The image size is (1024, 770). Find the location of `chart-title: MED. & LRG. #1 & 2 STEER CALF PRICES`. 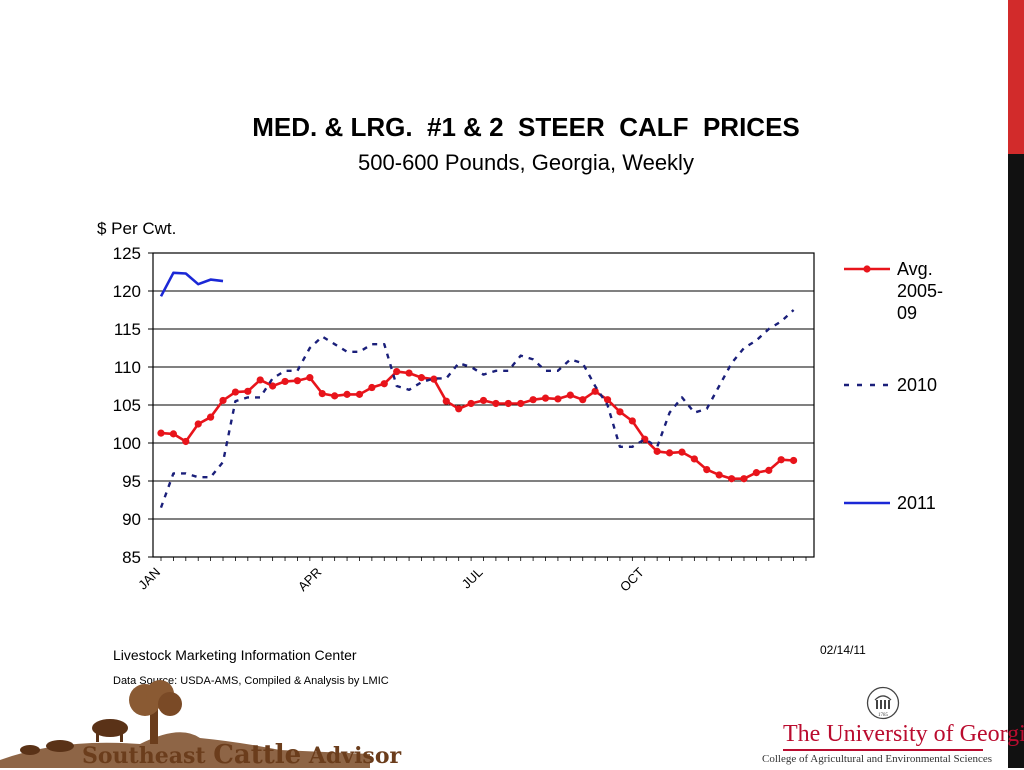

chart-title: MED. & LRG. #1 & 2 STEER CALF PRICES is located at coordinates (526, 127).